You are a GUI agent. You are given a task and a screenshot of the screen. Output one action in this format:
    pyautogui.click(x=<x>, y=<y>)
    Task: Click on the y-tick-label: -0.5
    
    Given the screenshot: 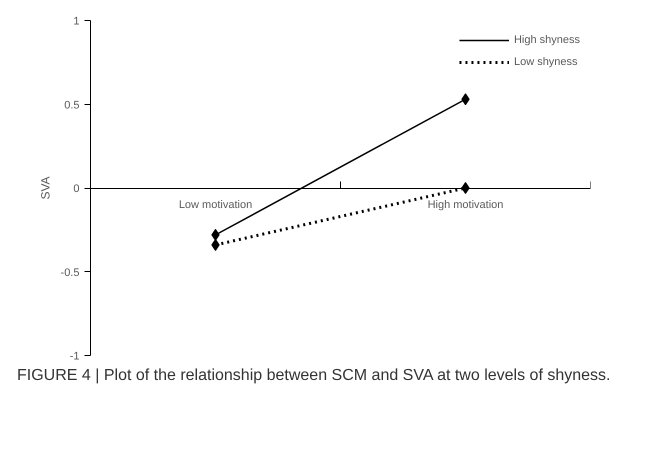 What is the action you would take?
    pyautogui.click(x=70, y=272)
    